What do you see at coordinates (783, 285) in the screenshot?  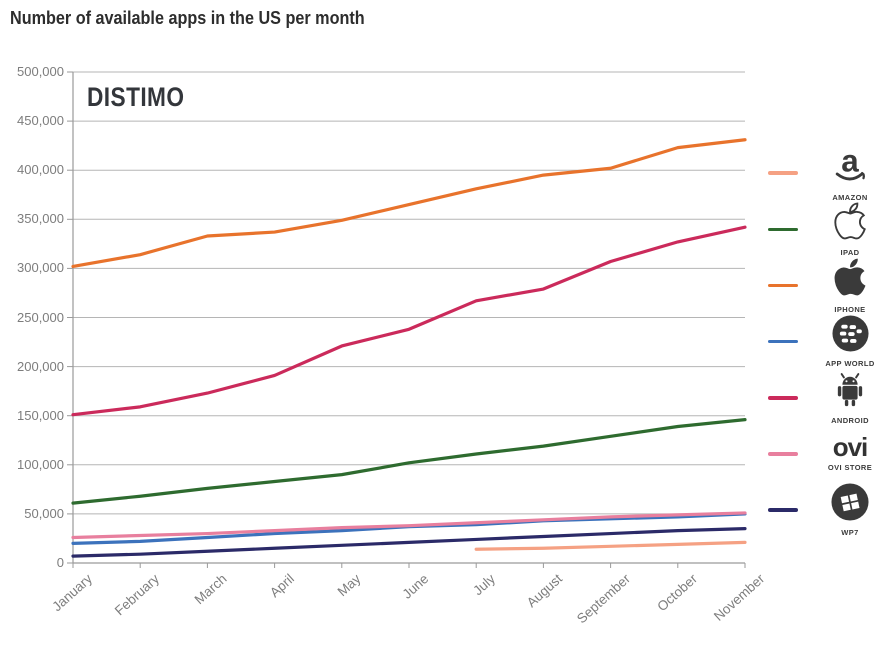 I see `legend-swatch-iphone` at bounding box center [783, 285].